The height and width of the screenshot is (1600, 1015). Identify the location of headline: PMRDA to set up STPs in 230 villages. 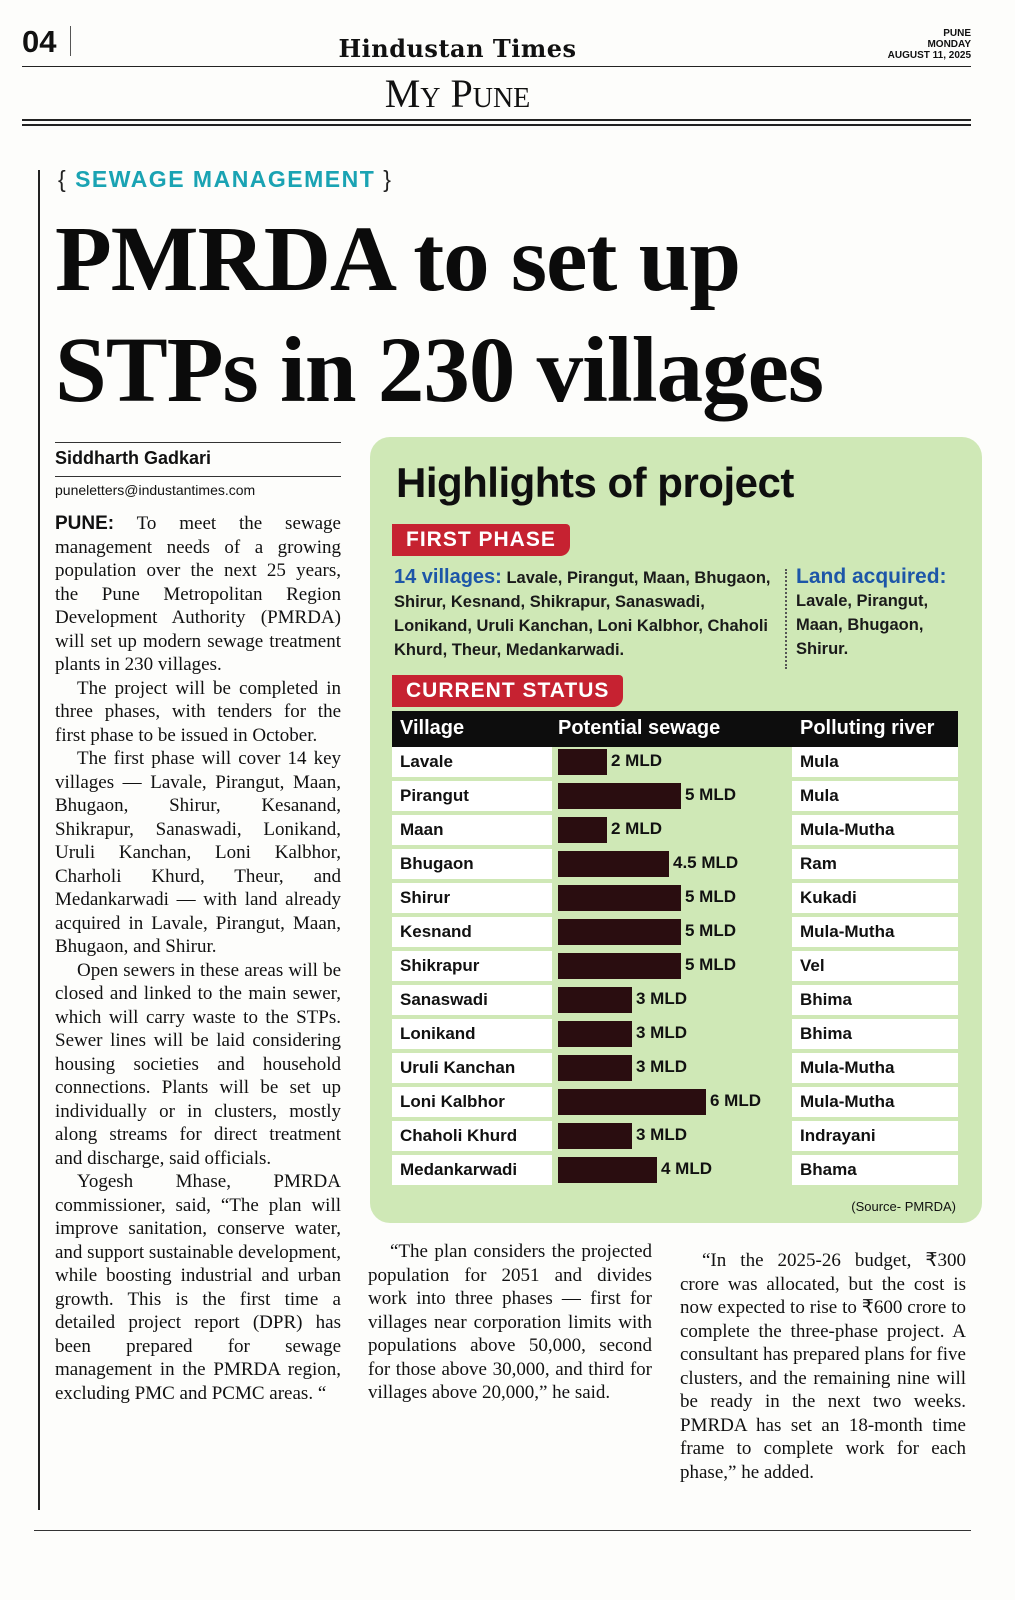
(515, 315).